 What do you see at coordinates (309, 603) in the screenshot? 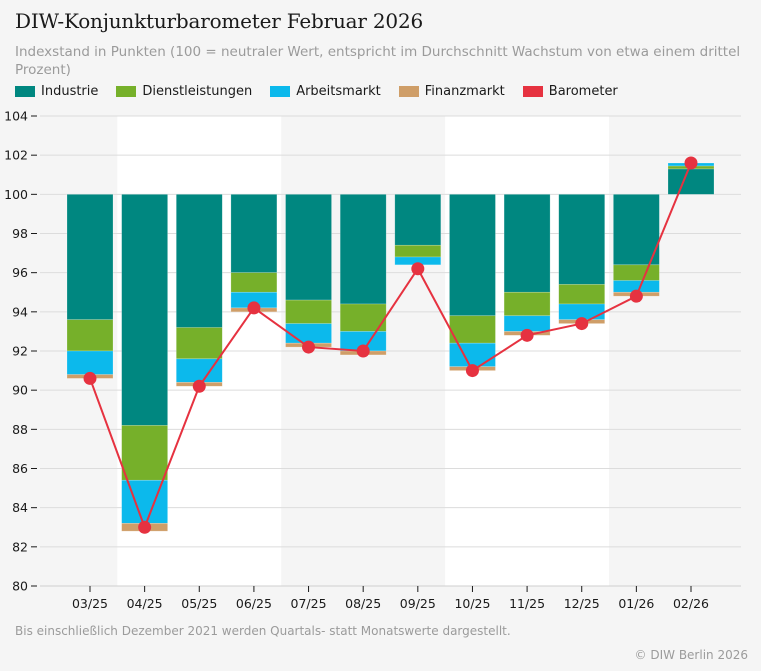
I see `x-tick-label: 07/25` at bounding box center [309, 603].